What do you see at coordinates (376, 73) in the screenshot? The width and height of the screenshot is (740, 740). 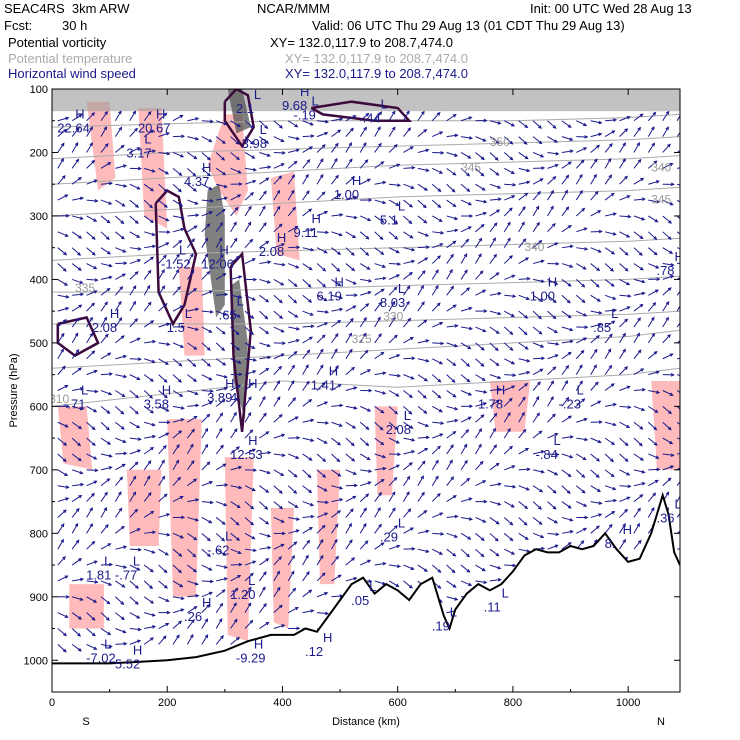 I see `legend-xy-wind: XY= 132.0,117.9 to 208.7,474.0` at bounding box center [376, 73].